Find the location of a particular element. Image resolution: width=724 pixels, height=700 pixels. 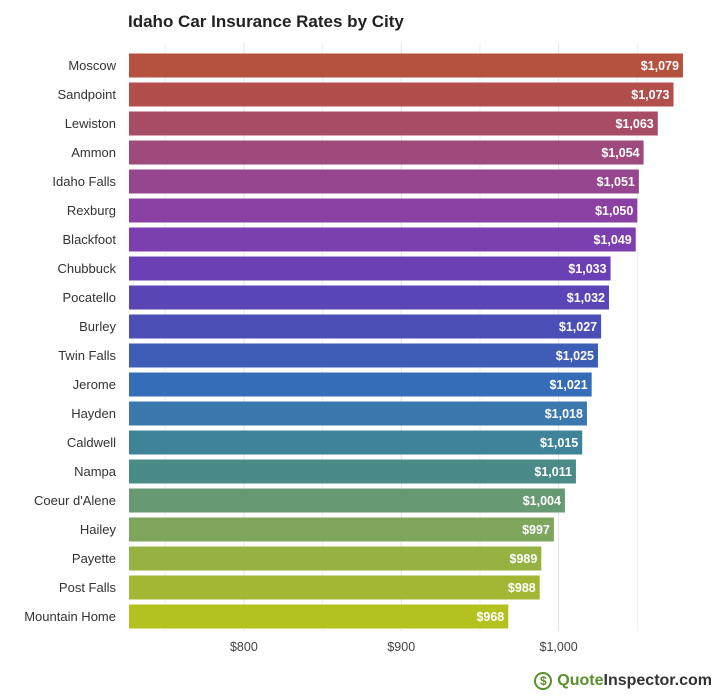

value-label: $1,073 is located at coordinates (650, 95).